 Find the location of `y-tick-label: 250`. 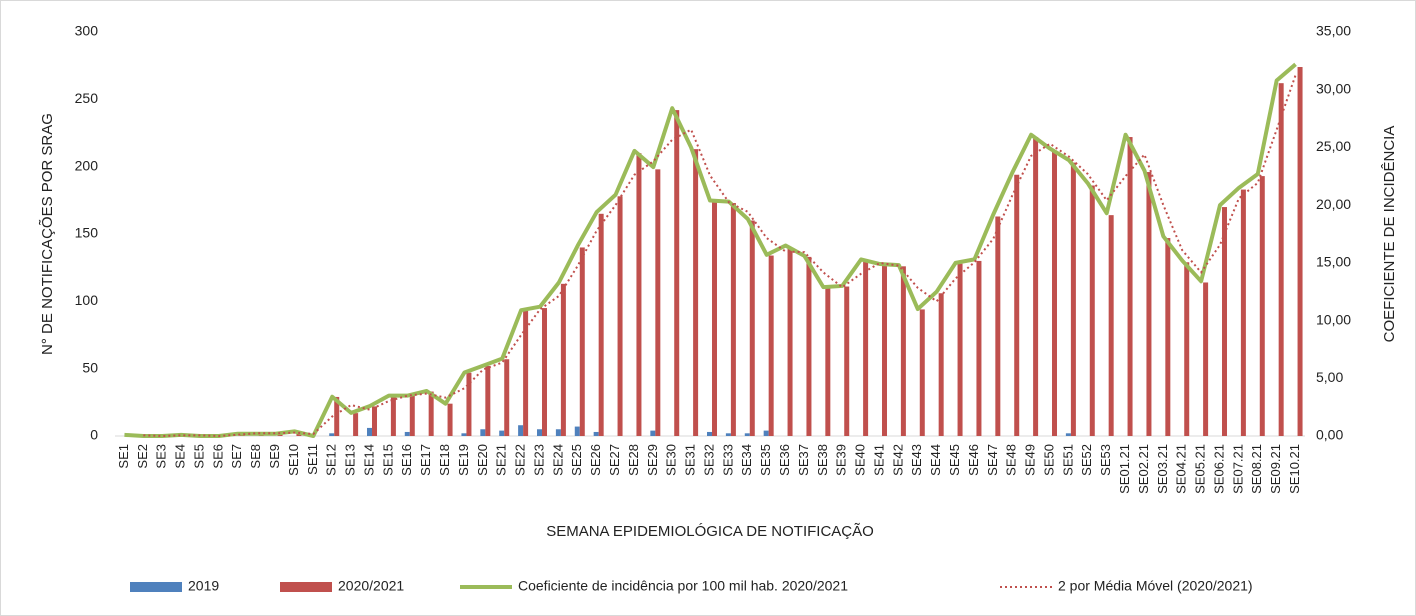

y-tick-label: 250 is located at coordinates (87, 98).